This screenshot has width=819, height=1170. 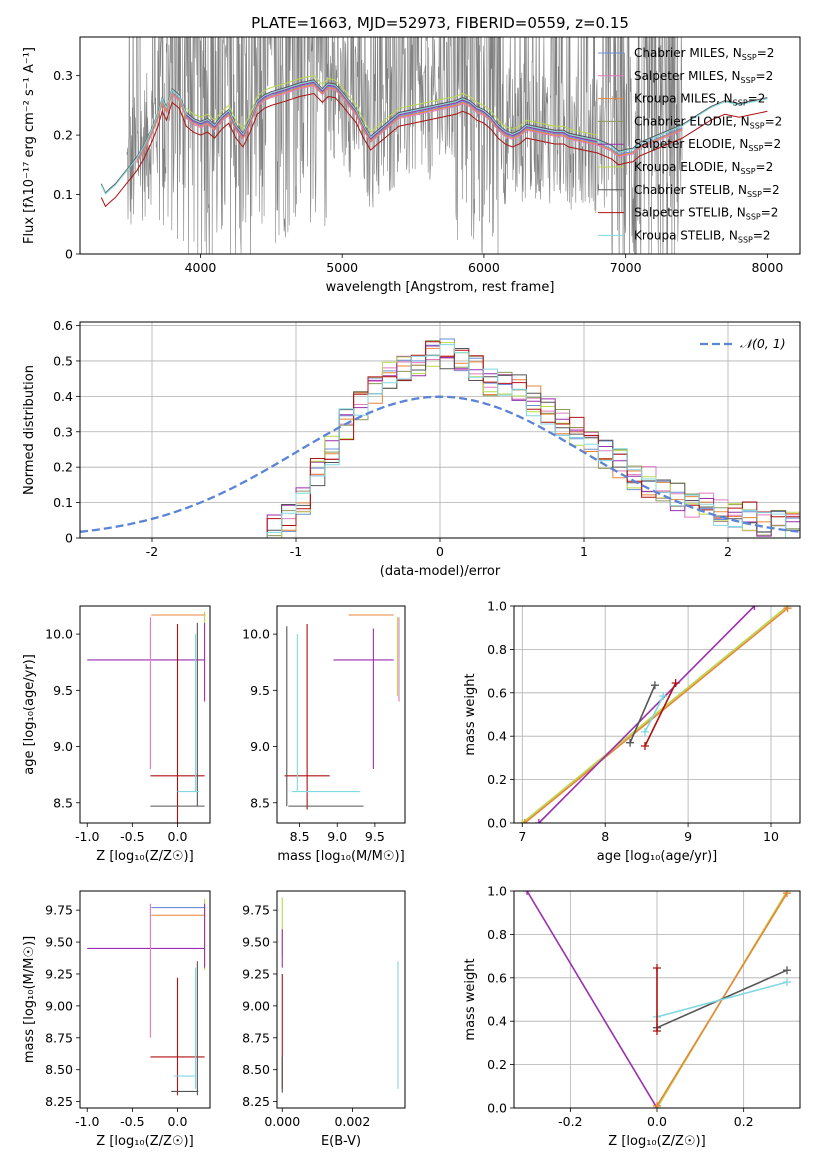 I want to click on x-axis-label: E(B-V), so click(x=341, y=1141).